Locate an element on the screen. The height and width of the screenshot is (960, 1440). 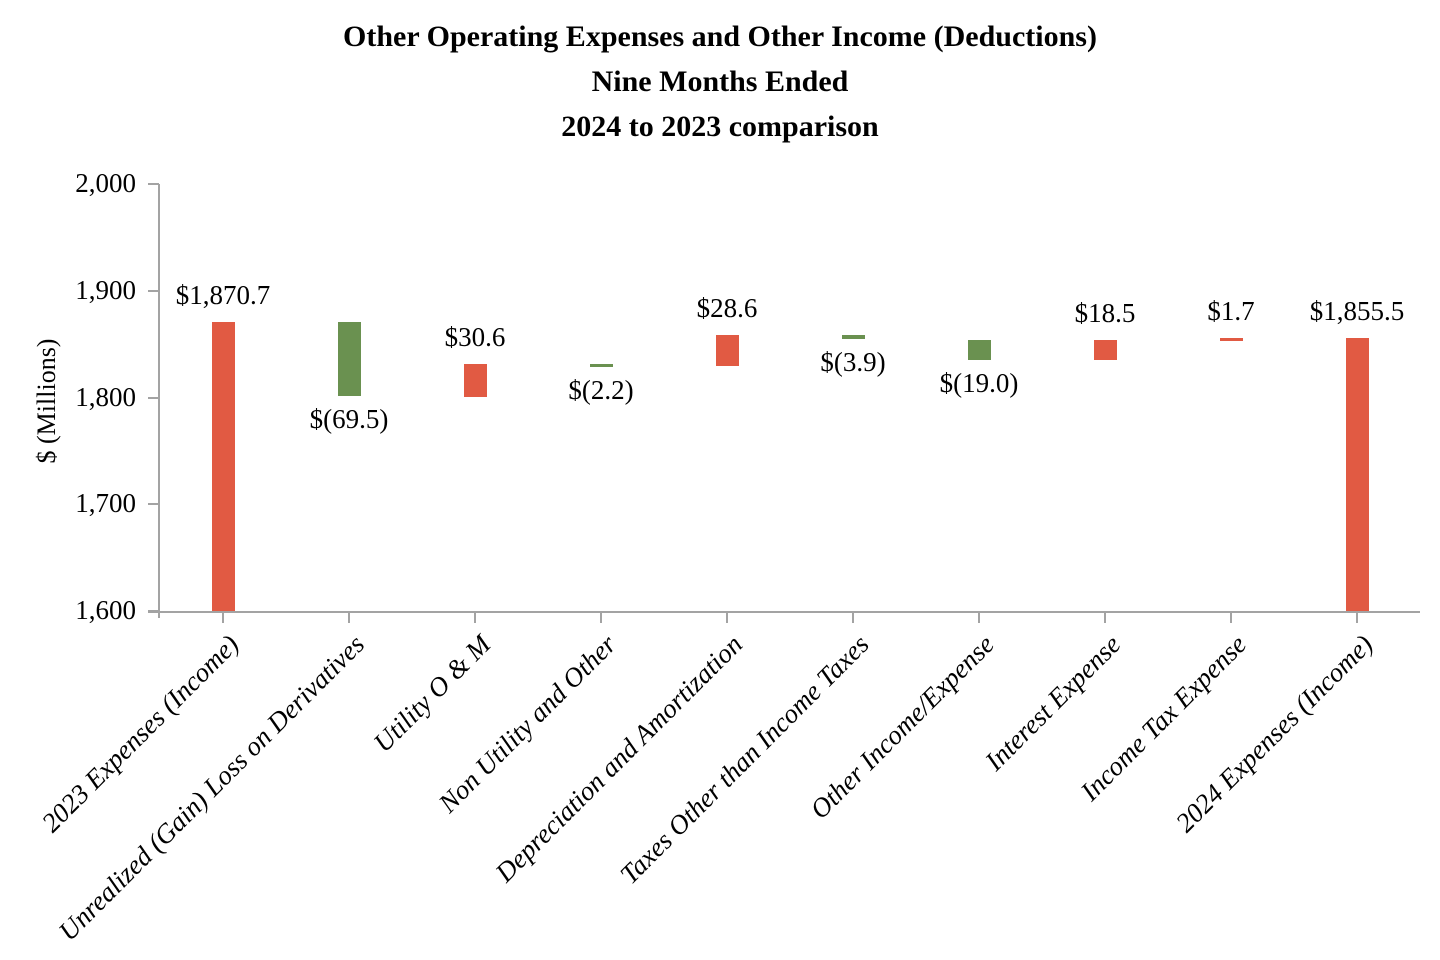
y-tick-label: 1,700 is located at coordinates (105, 503).